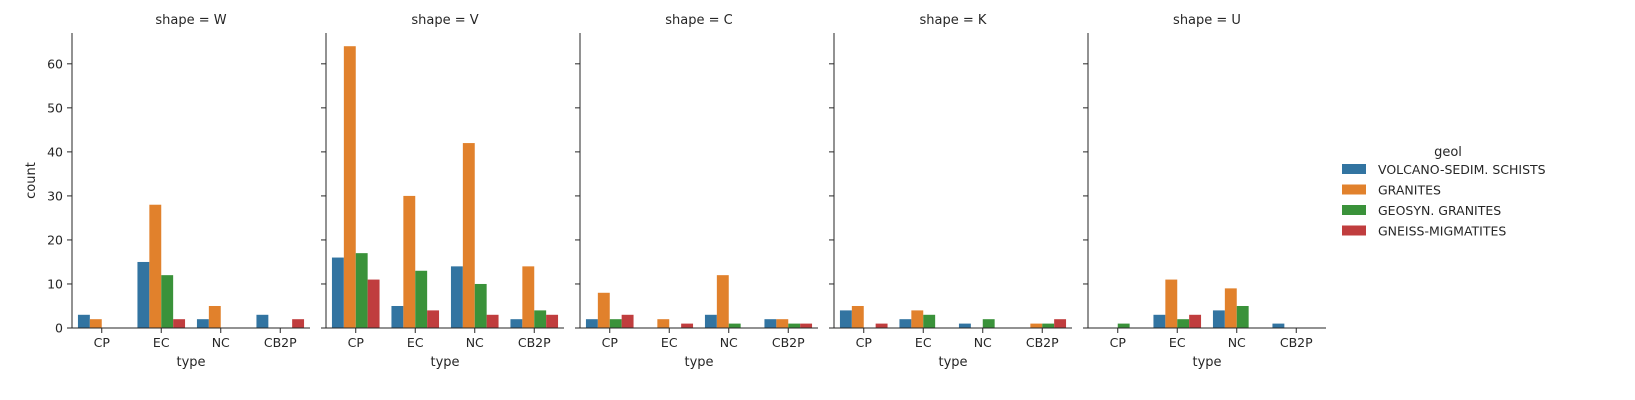  Describe the element at coordinates (953, 20) in the screenshot. I see `facet-title: shape = K` at that location.